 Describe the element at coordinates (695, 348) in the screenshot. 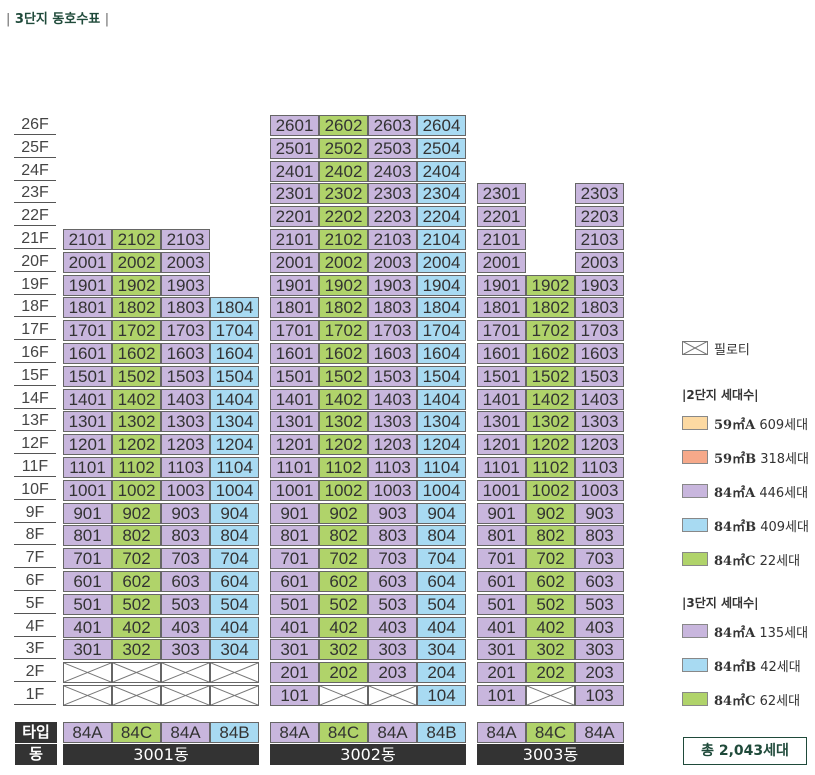

I see `piloti-icon` at that location.